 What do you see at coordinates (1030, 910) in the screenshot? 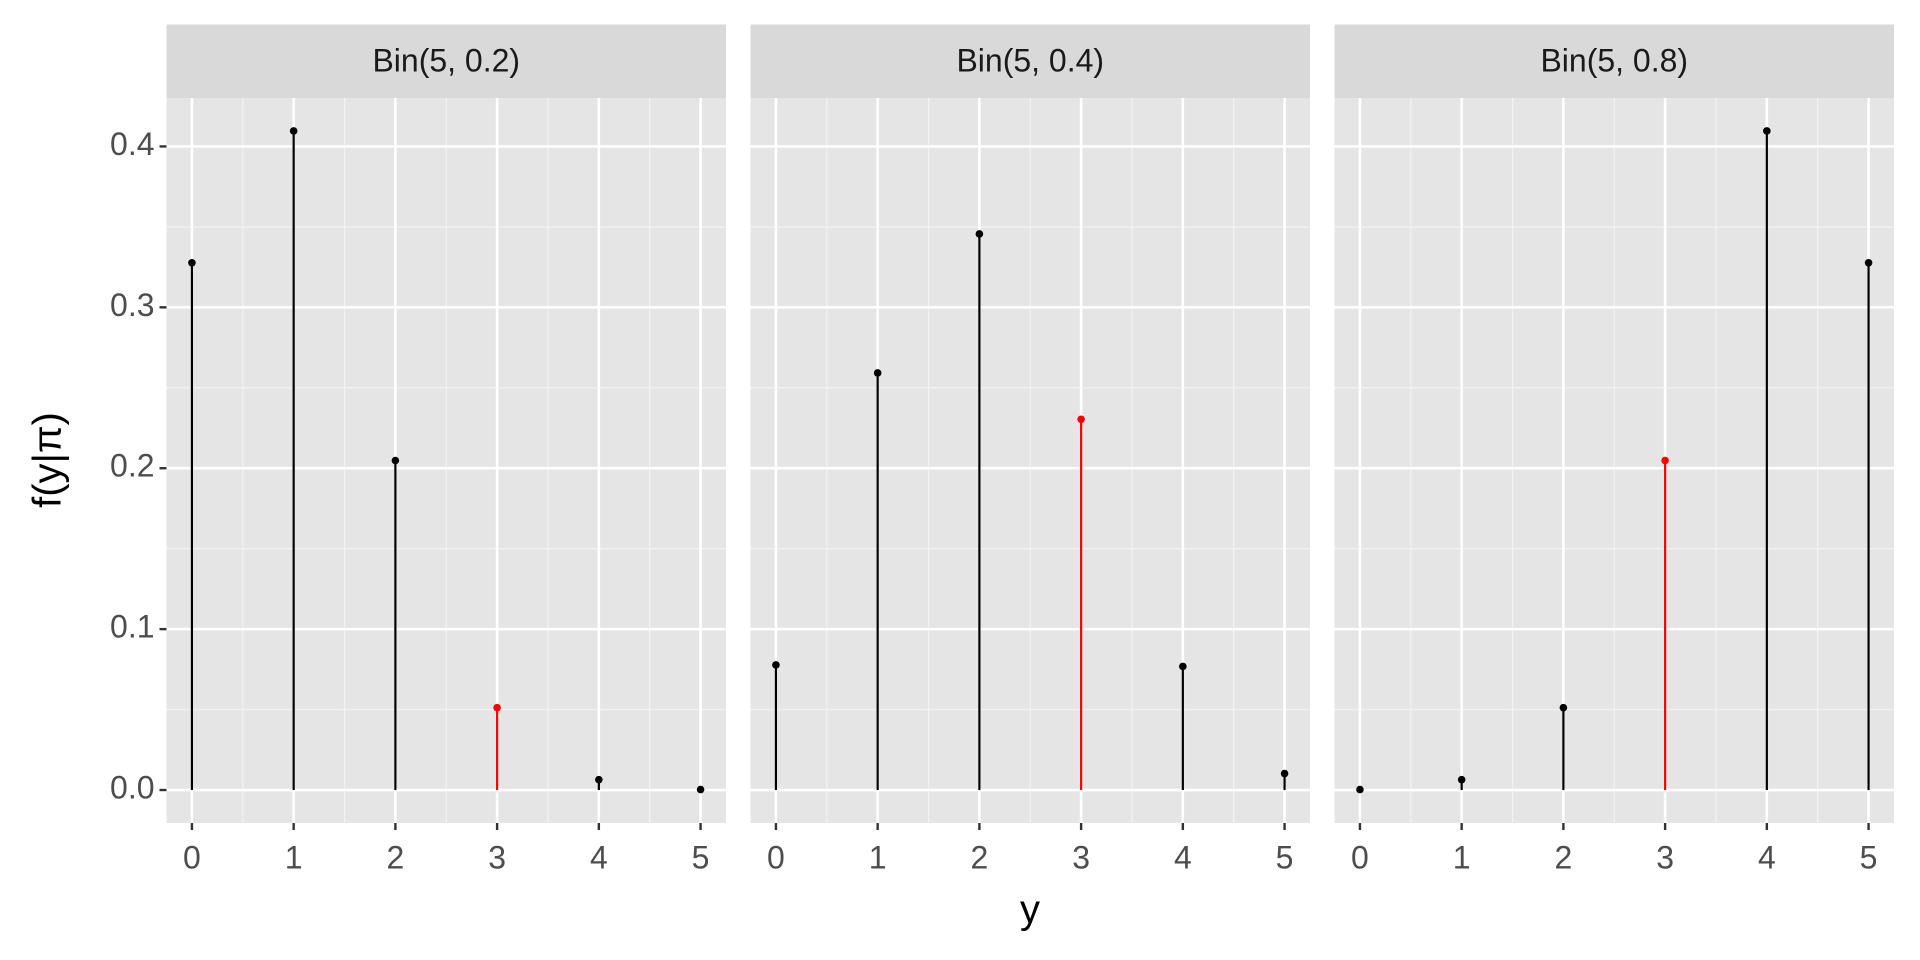
I see `x-axis-title: y` at bounding box center [1030, 910].